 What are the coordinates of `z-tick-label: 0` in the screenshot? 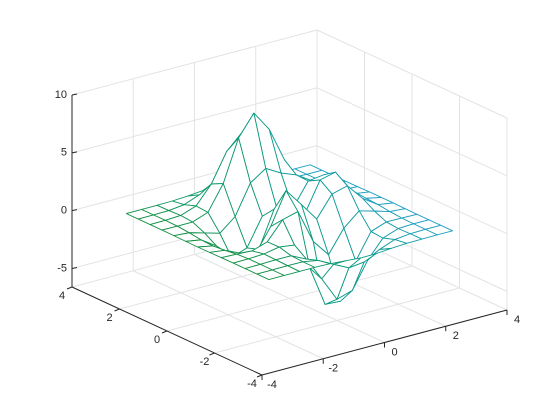 It's located at (64, 211).